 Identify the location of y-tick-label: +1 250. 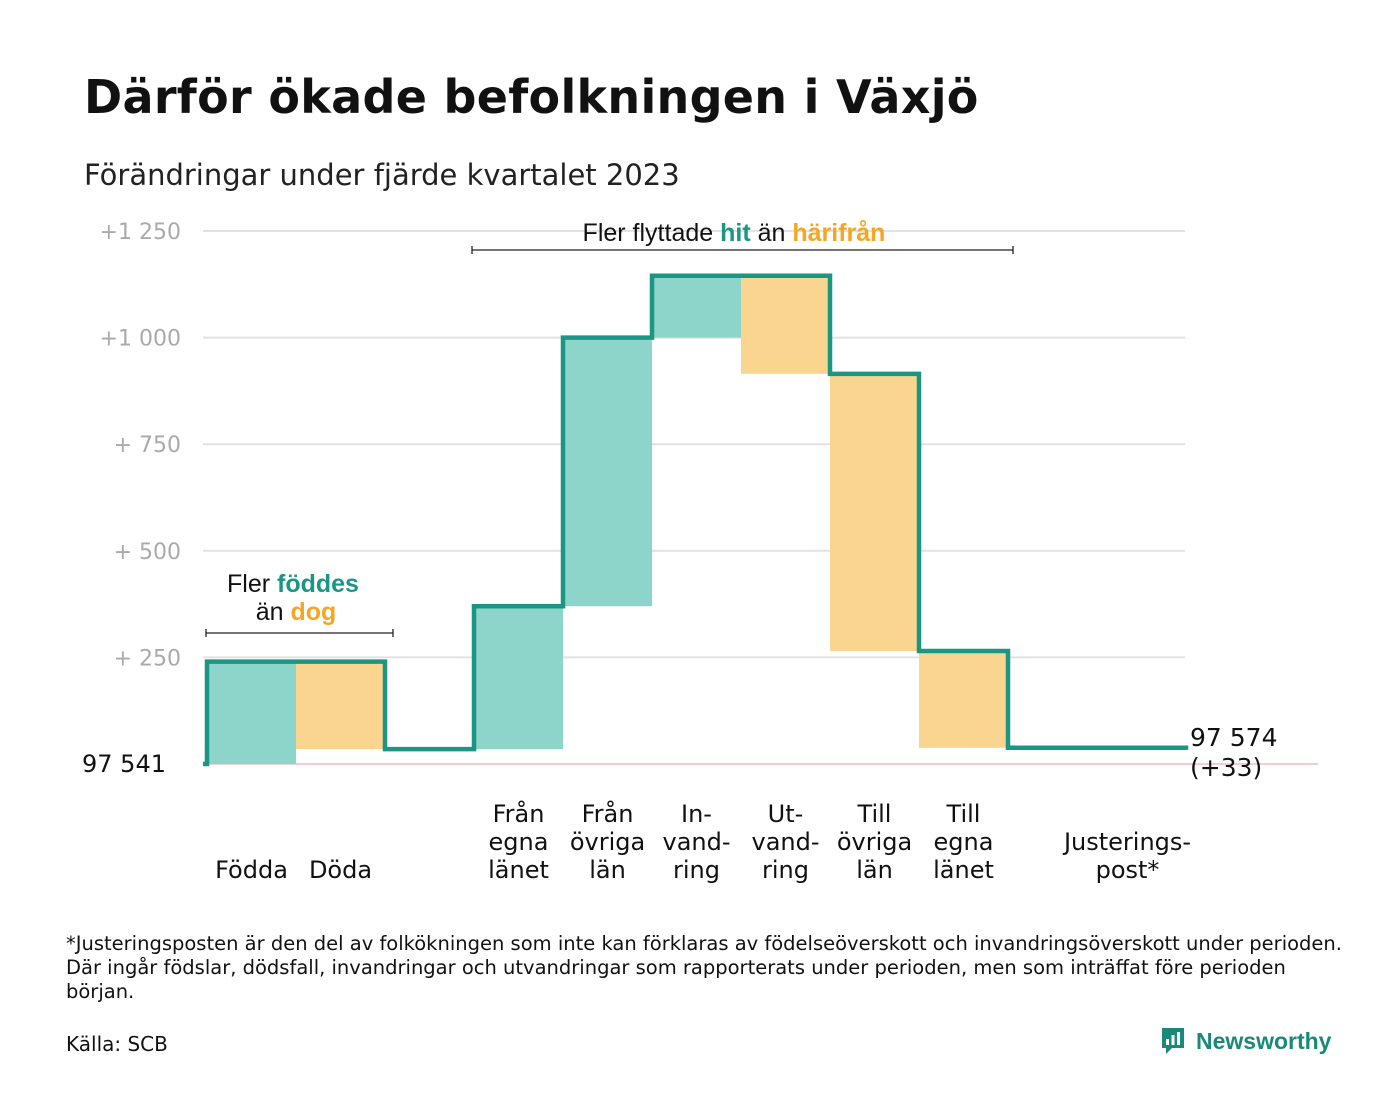
(140, 232).